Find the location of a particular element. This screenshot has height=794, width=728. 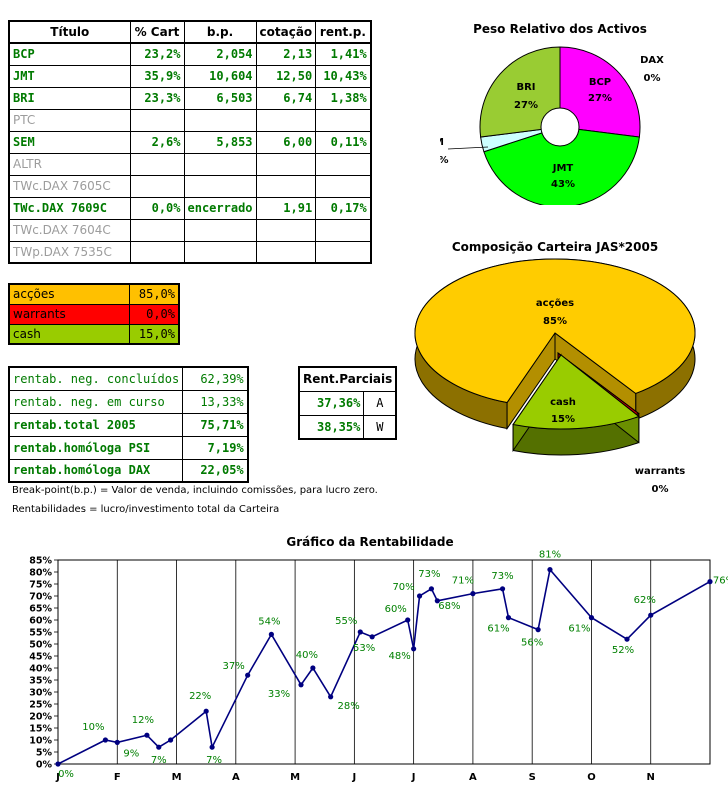

allocation-table: acções 85,0% warrants 0,0% cash 15,0% is located at coordinates (94, 314).